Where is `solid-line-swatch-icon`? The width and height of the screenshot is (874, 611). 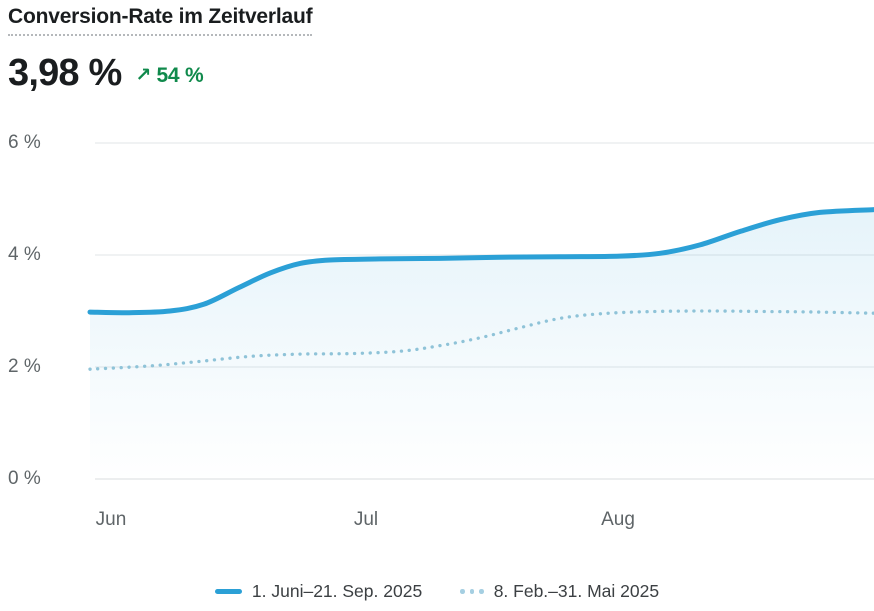
solid-line-swatch-icon is located at coordinates (228, 591).